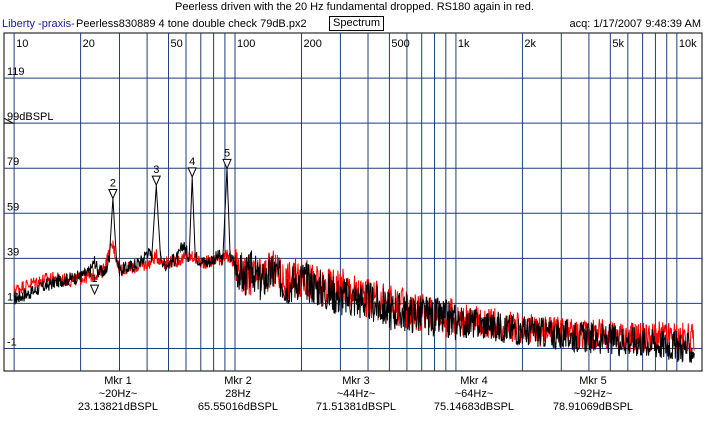 The image size is (709, 441). I want to click on x-tick-label: 10, so click(22, 44).